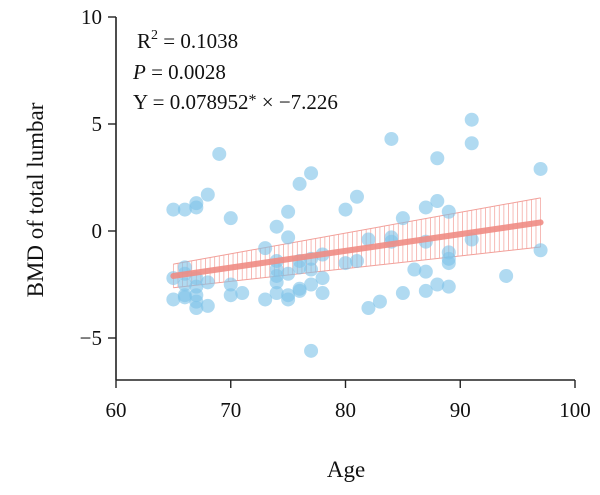 This screenshot has width=600, height=495. What do you see at coordinates (91, 17) in the screenshot?
I see `y-tick-label: 10` at bounding box center [91, 17].